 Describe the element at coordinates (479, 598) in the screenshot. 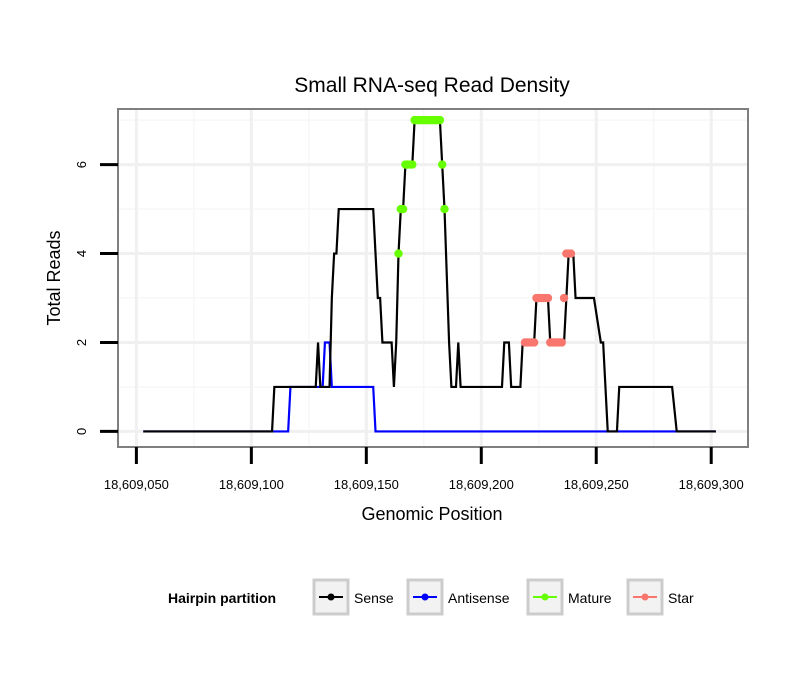

I see `legend-label-antisense: Antisense` at that location.